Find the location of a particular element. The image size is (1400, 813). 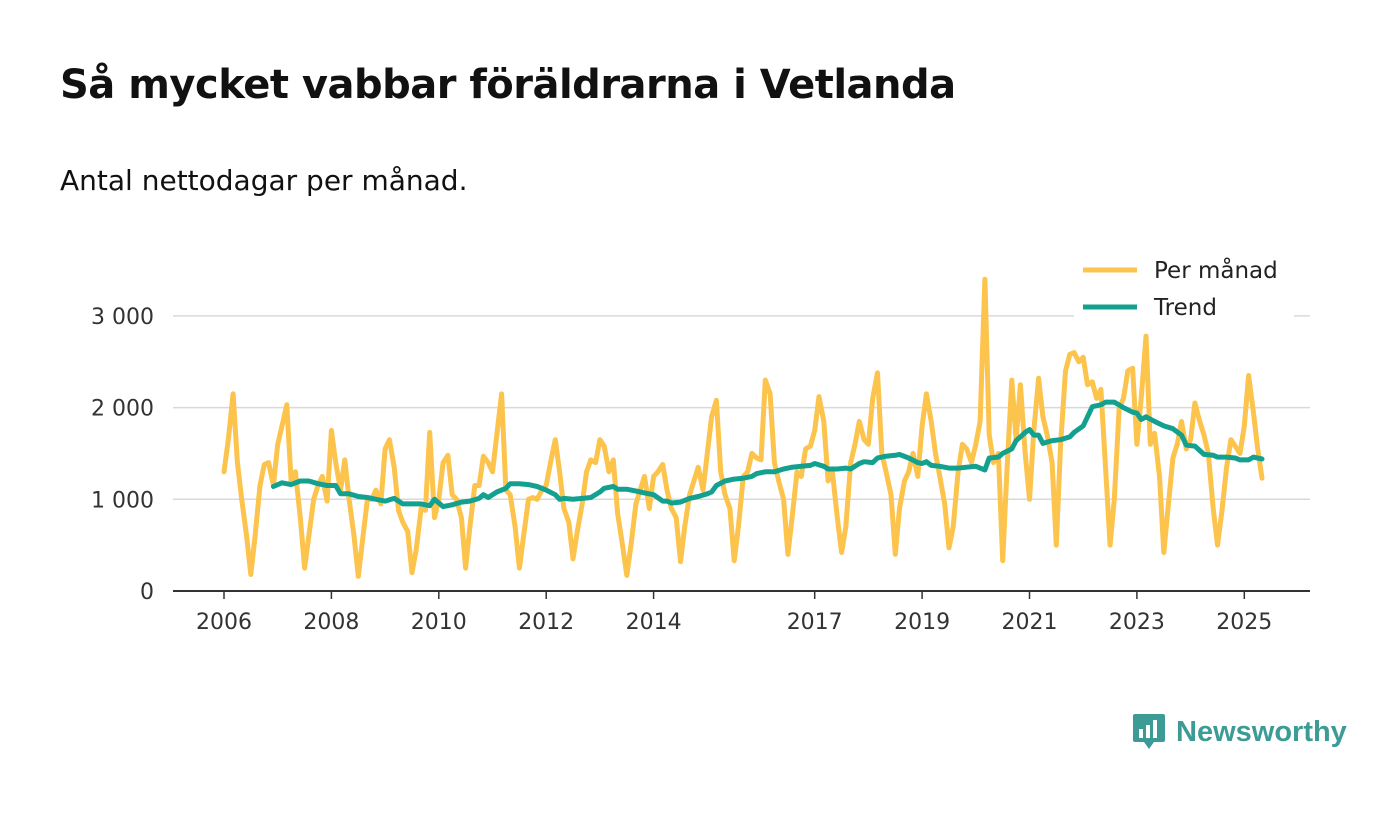

legend-label-trend: Trend is located at coordinates (1185, 308).